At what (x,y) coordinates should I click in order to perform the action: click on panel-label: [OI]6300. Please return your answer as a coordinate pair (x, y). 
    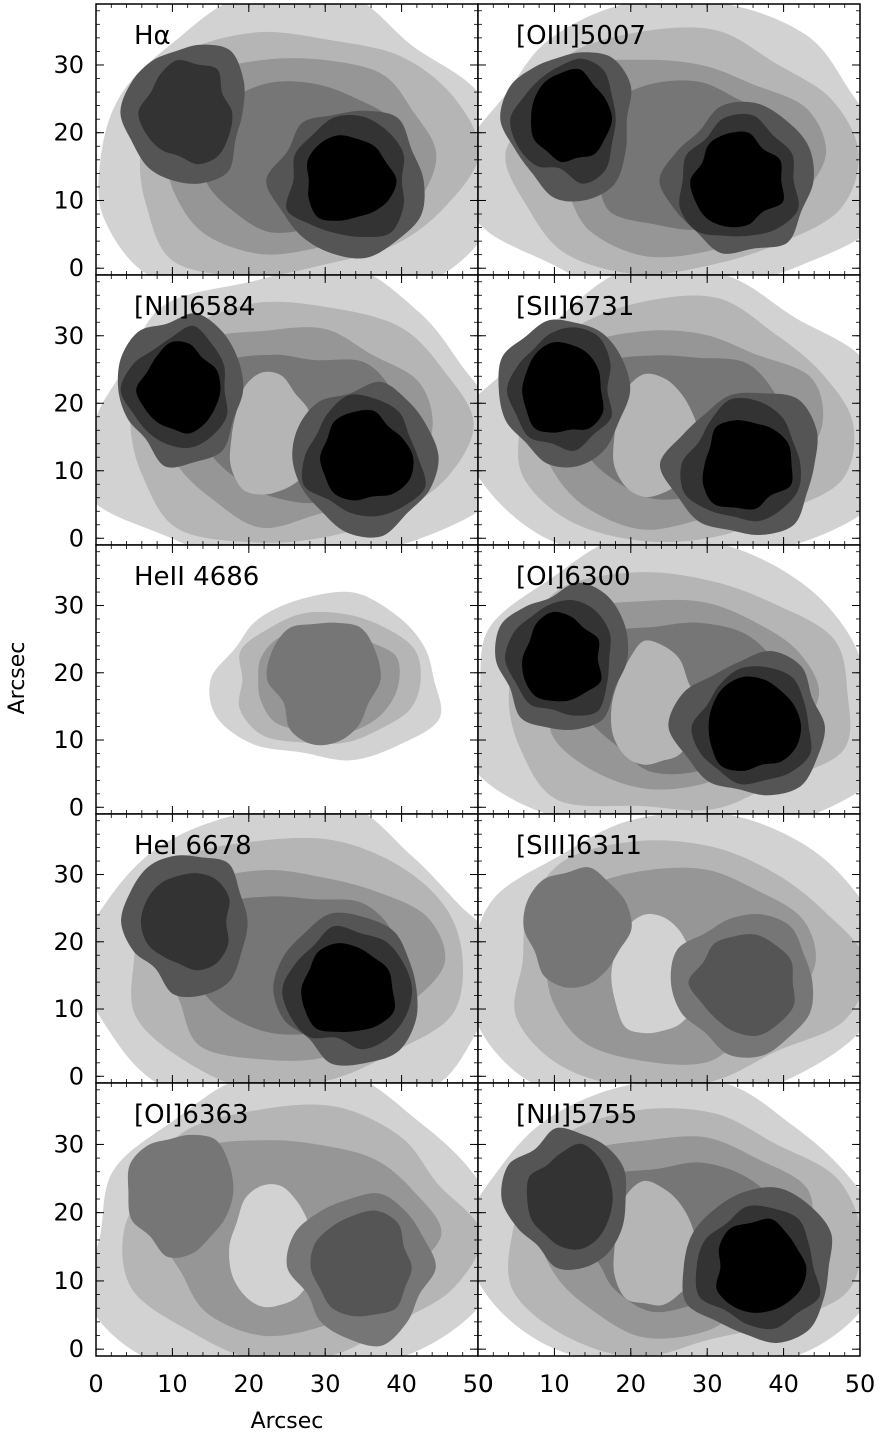
    Looking at the image, I should click on (573, 577).